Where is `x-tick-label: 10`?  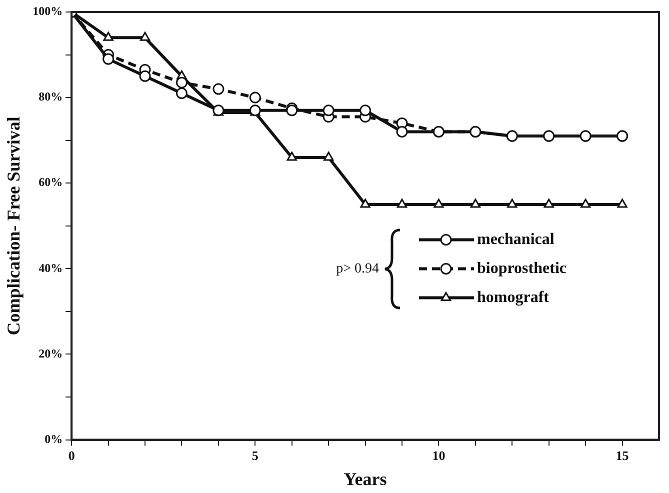
x-tick-label: 10 is located at coordinates (439, 455).